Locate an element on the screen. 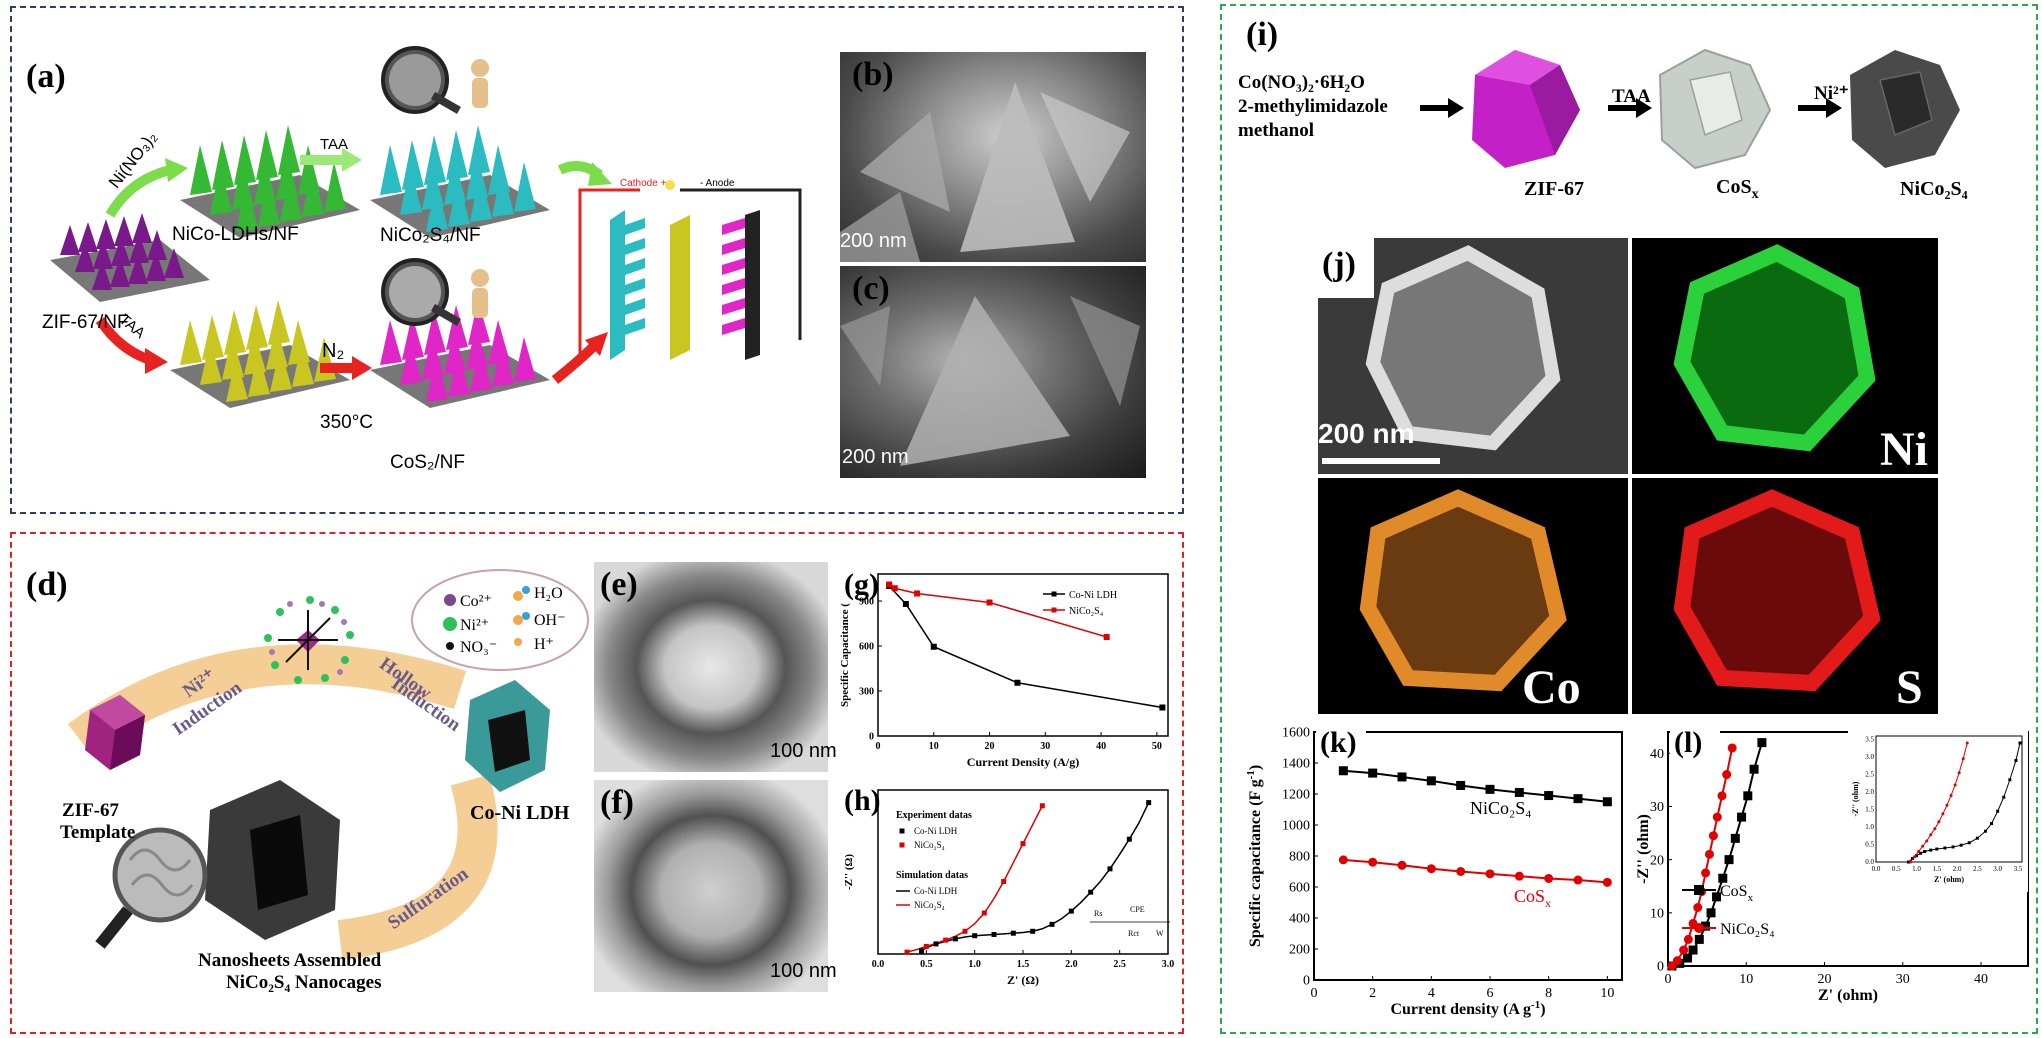 The image size is (2042, 1038). j-co-label: Co is located at coordinates (1551, 687).